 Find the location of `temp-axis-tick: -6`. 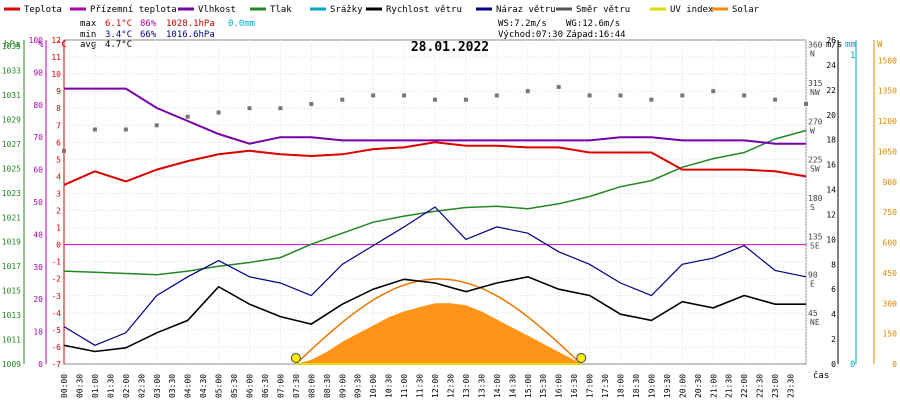

temp-axis-tick: -6 is located at coordinates (56, 347).